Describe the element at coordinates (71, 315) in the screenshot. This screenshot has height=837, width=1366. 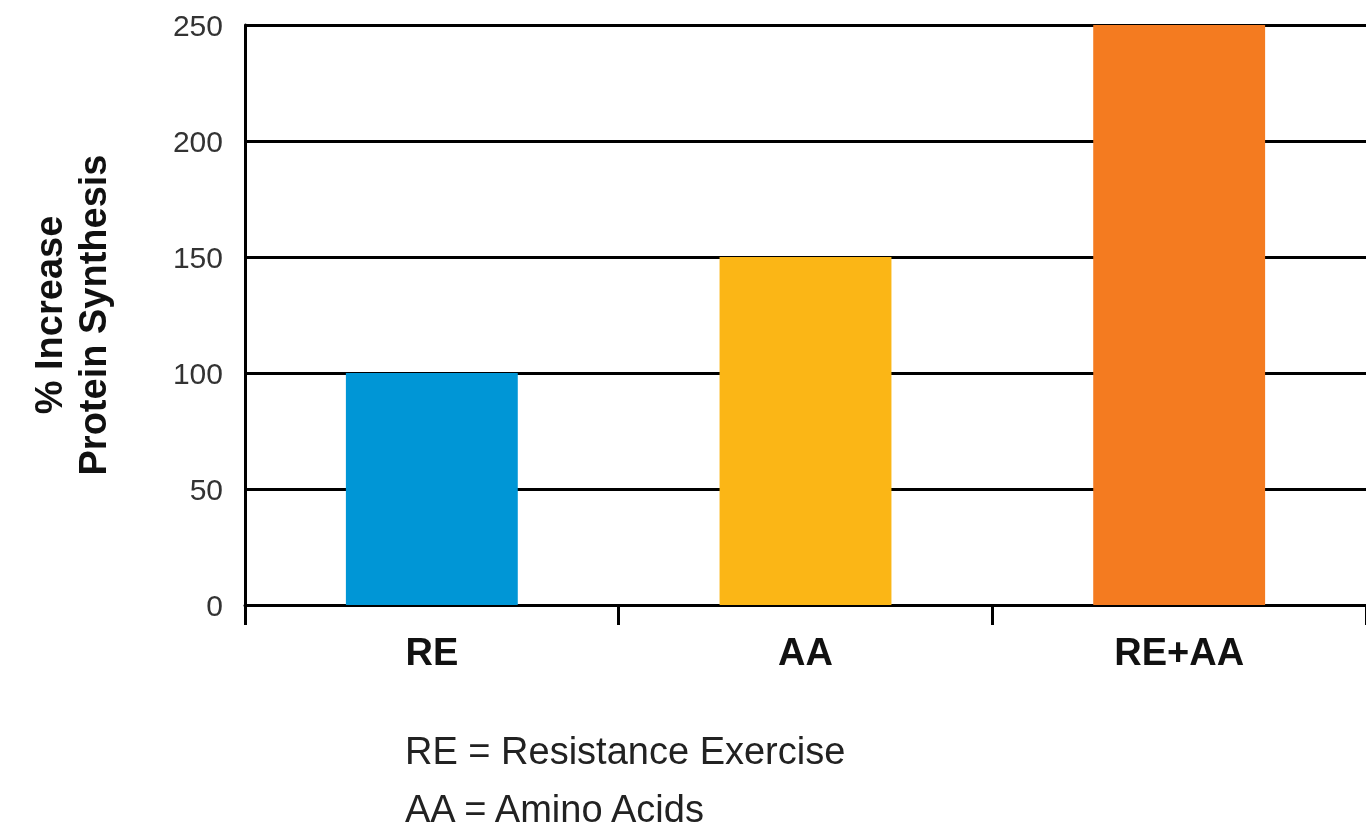
I see `y-axis-title: % Increase Protein Synthesis` at that location.